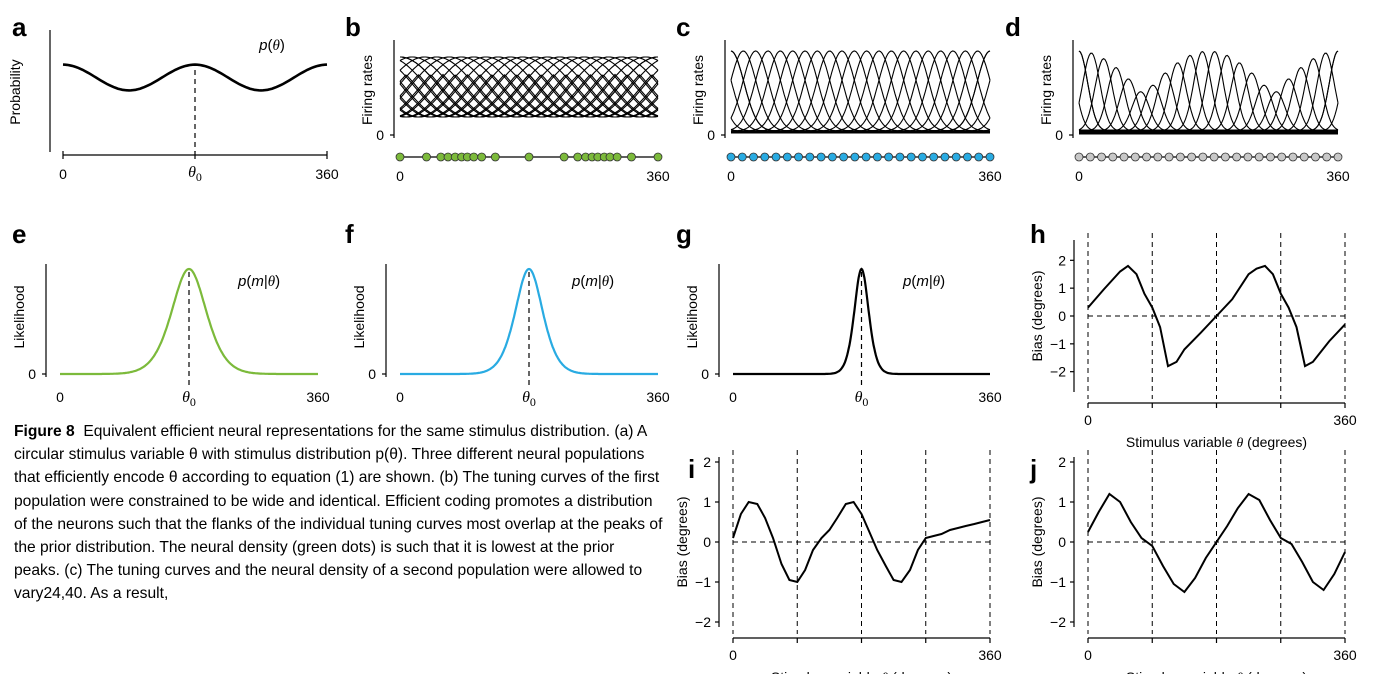  I want to click on panel-i-ytick-label: 2, so click(707, 462).